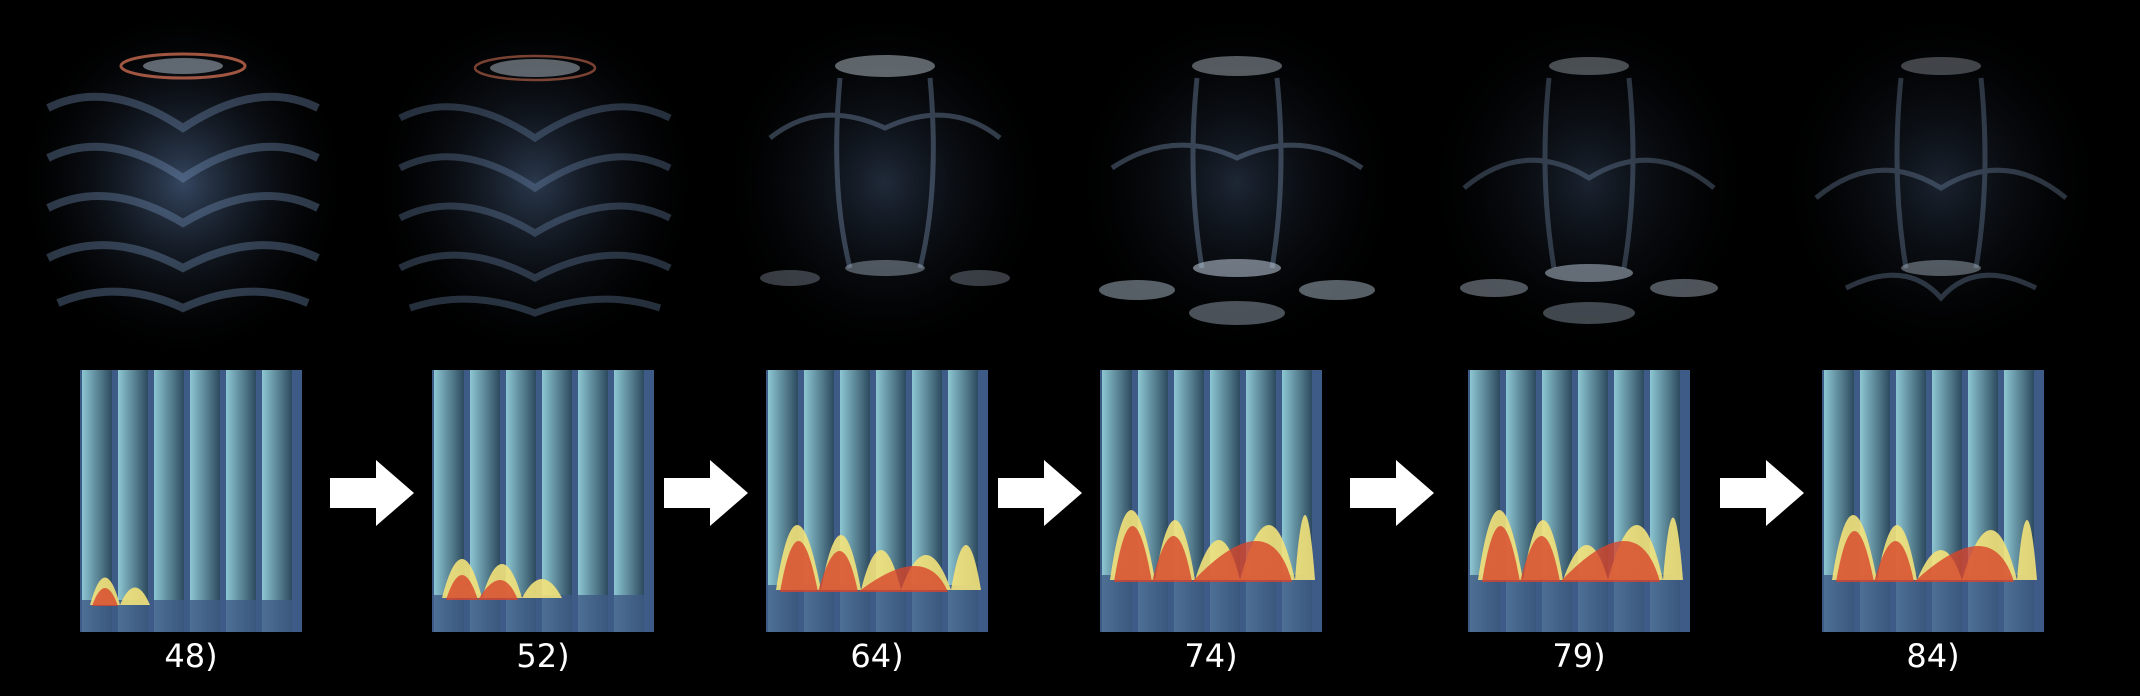 The image size is (2140, 696). What do you see at coordinates (1933, 656) in the screenshot?
I see `frame-label: 84)` at bounding box center [1933, 656].